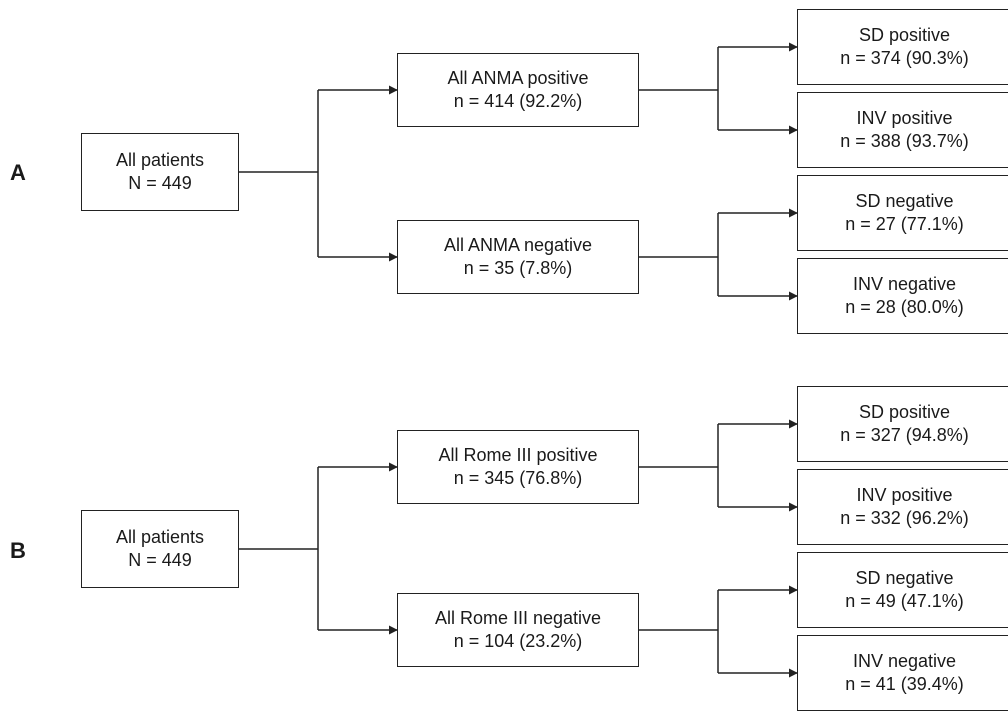  Describe the element at coordinates (518, 268) in the screenshot. I see `branch-count: n = 35 (7.8%)` at that location.